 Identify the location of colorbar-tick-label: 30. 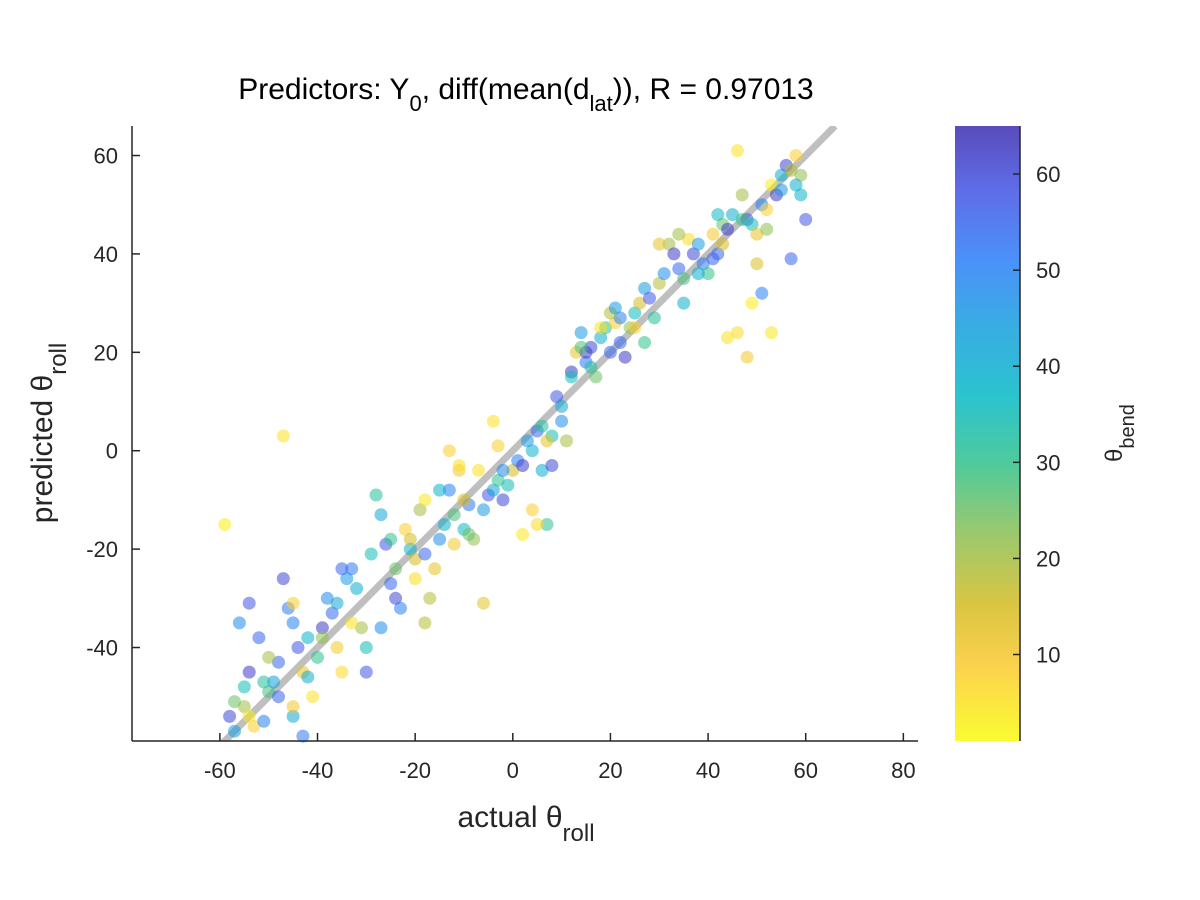
(1048, 462).